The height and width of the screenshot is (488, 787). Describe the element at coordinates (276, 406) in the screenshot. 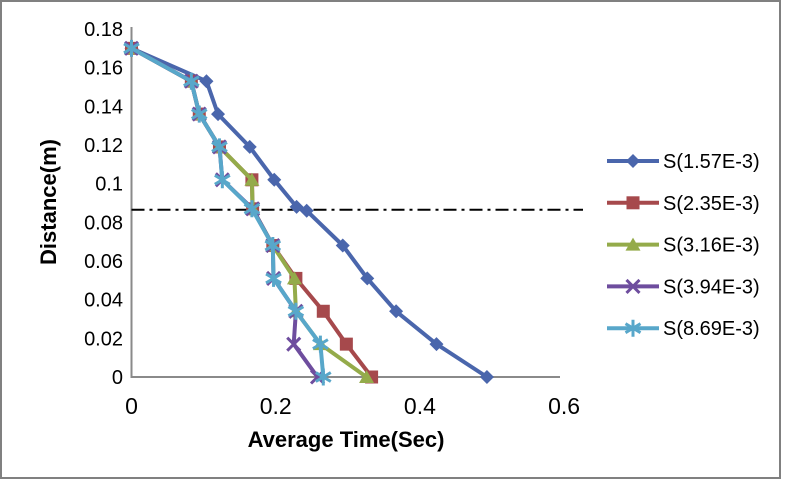

I see `x-tick-label-1: 0.2` at that location.